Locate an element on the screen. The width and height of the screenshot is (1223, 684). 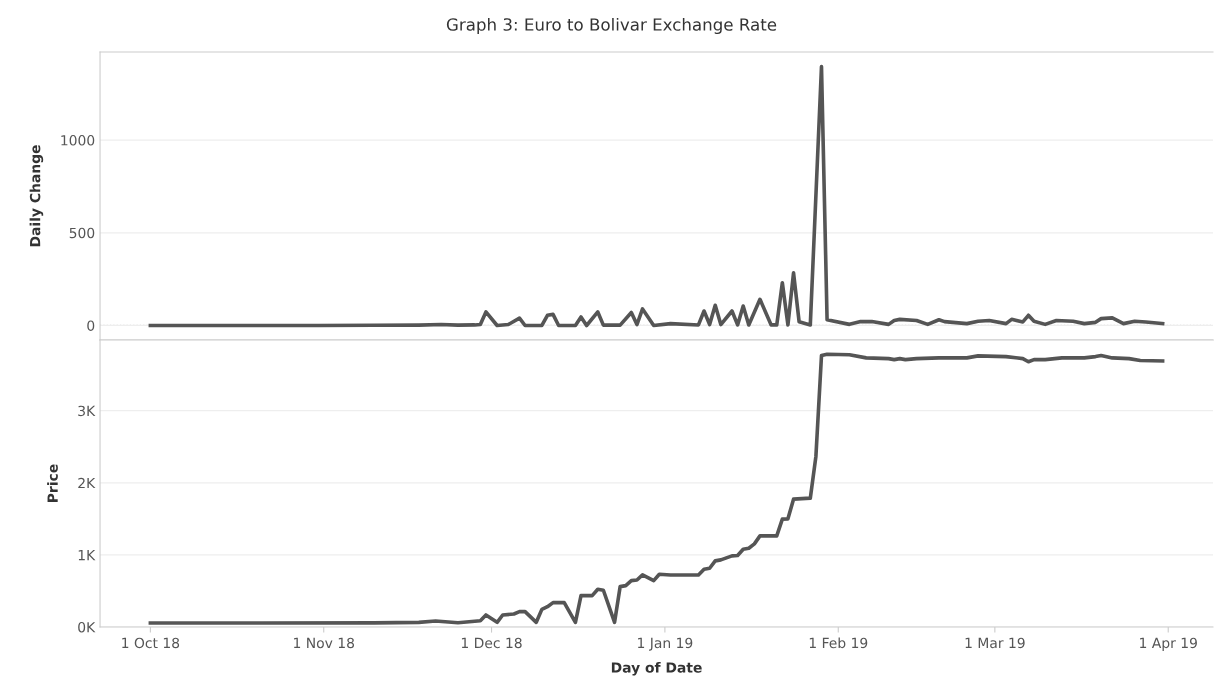
y-tick-label: 0K is located at coordinates (87, 627).